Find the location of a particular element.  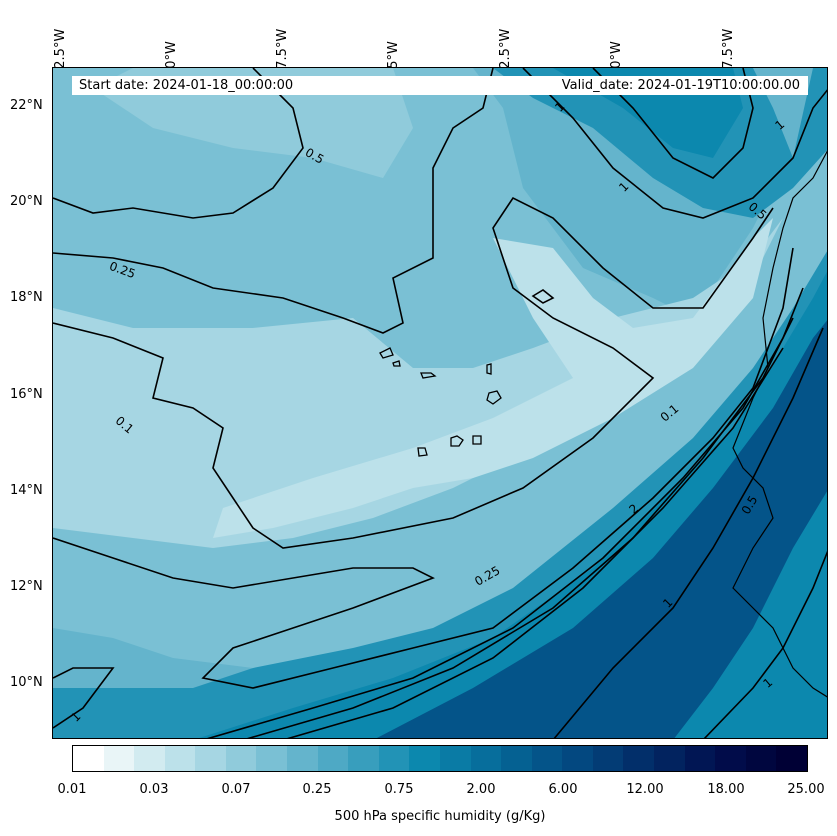

contour-0-5-west is located at coordinates (178, 143).